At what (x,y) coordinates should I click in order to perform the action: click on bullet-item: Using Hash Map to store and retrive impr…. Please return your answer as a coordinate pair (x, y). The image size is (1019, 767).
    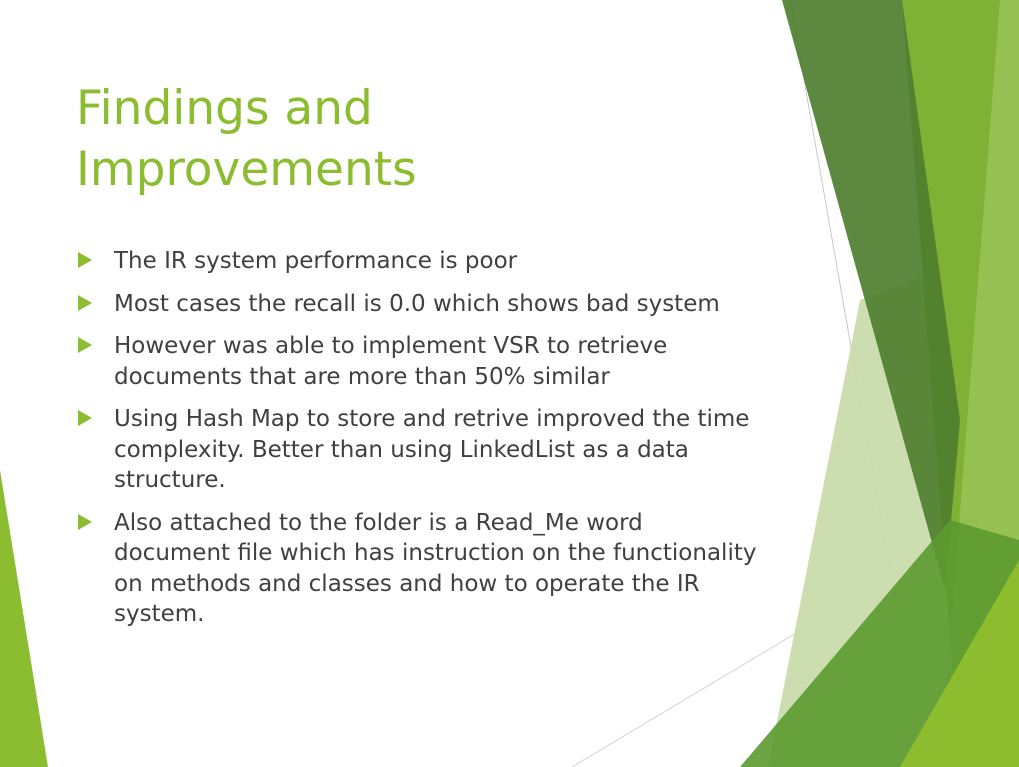
    Looking at the image, I should click on (421, 450).